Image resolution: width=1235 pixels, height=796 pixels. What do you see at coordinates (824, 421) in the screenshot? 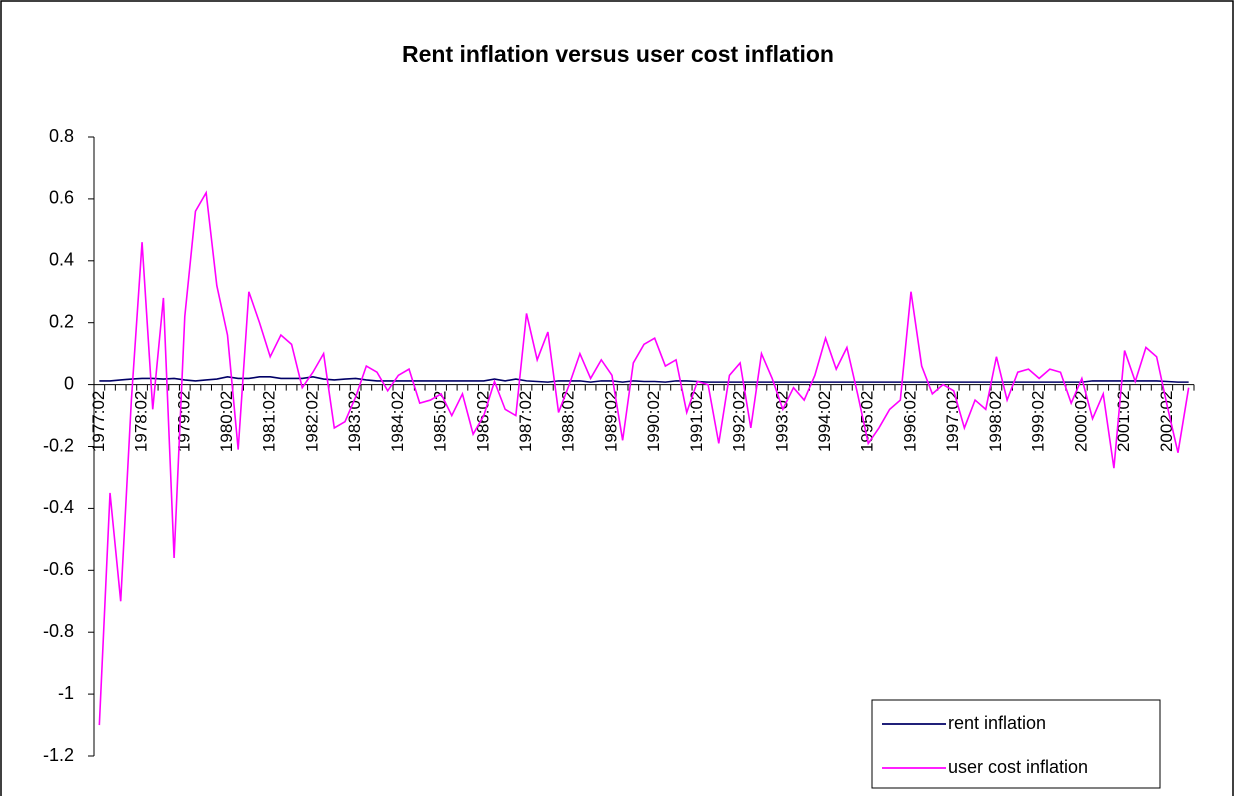
I see `x-tick-label: 1994:02` at bounding box center [824, 421].